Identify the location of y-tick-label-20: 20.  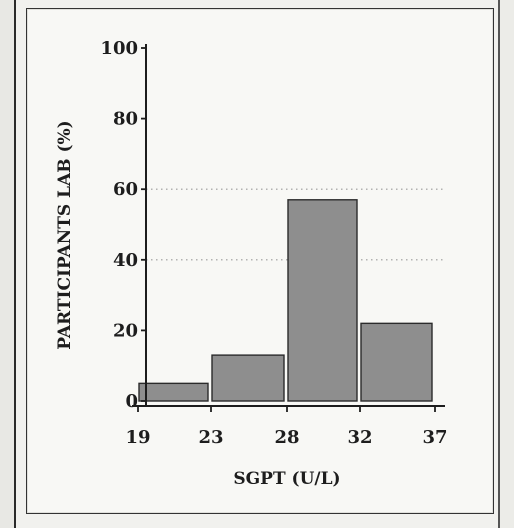
(125, 330).